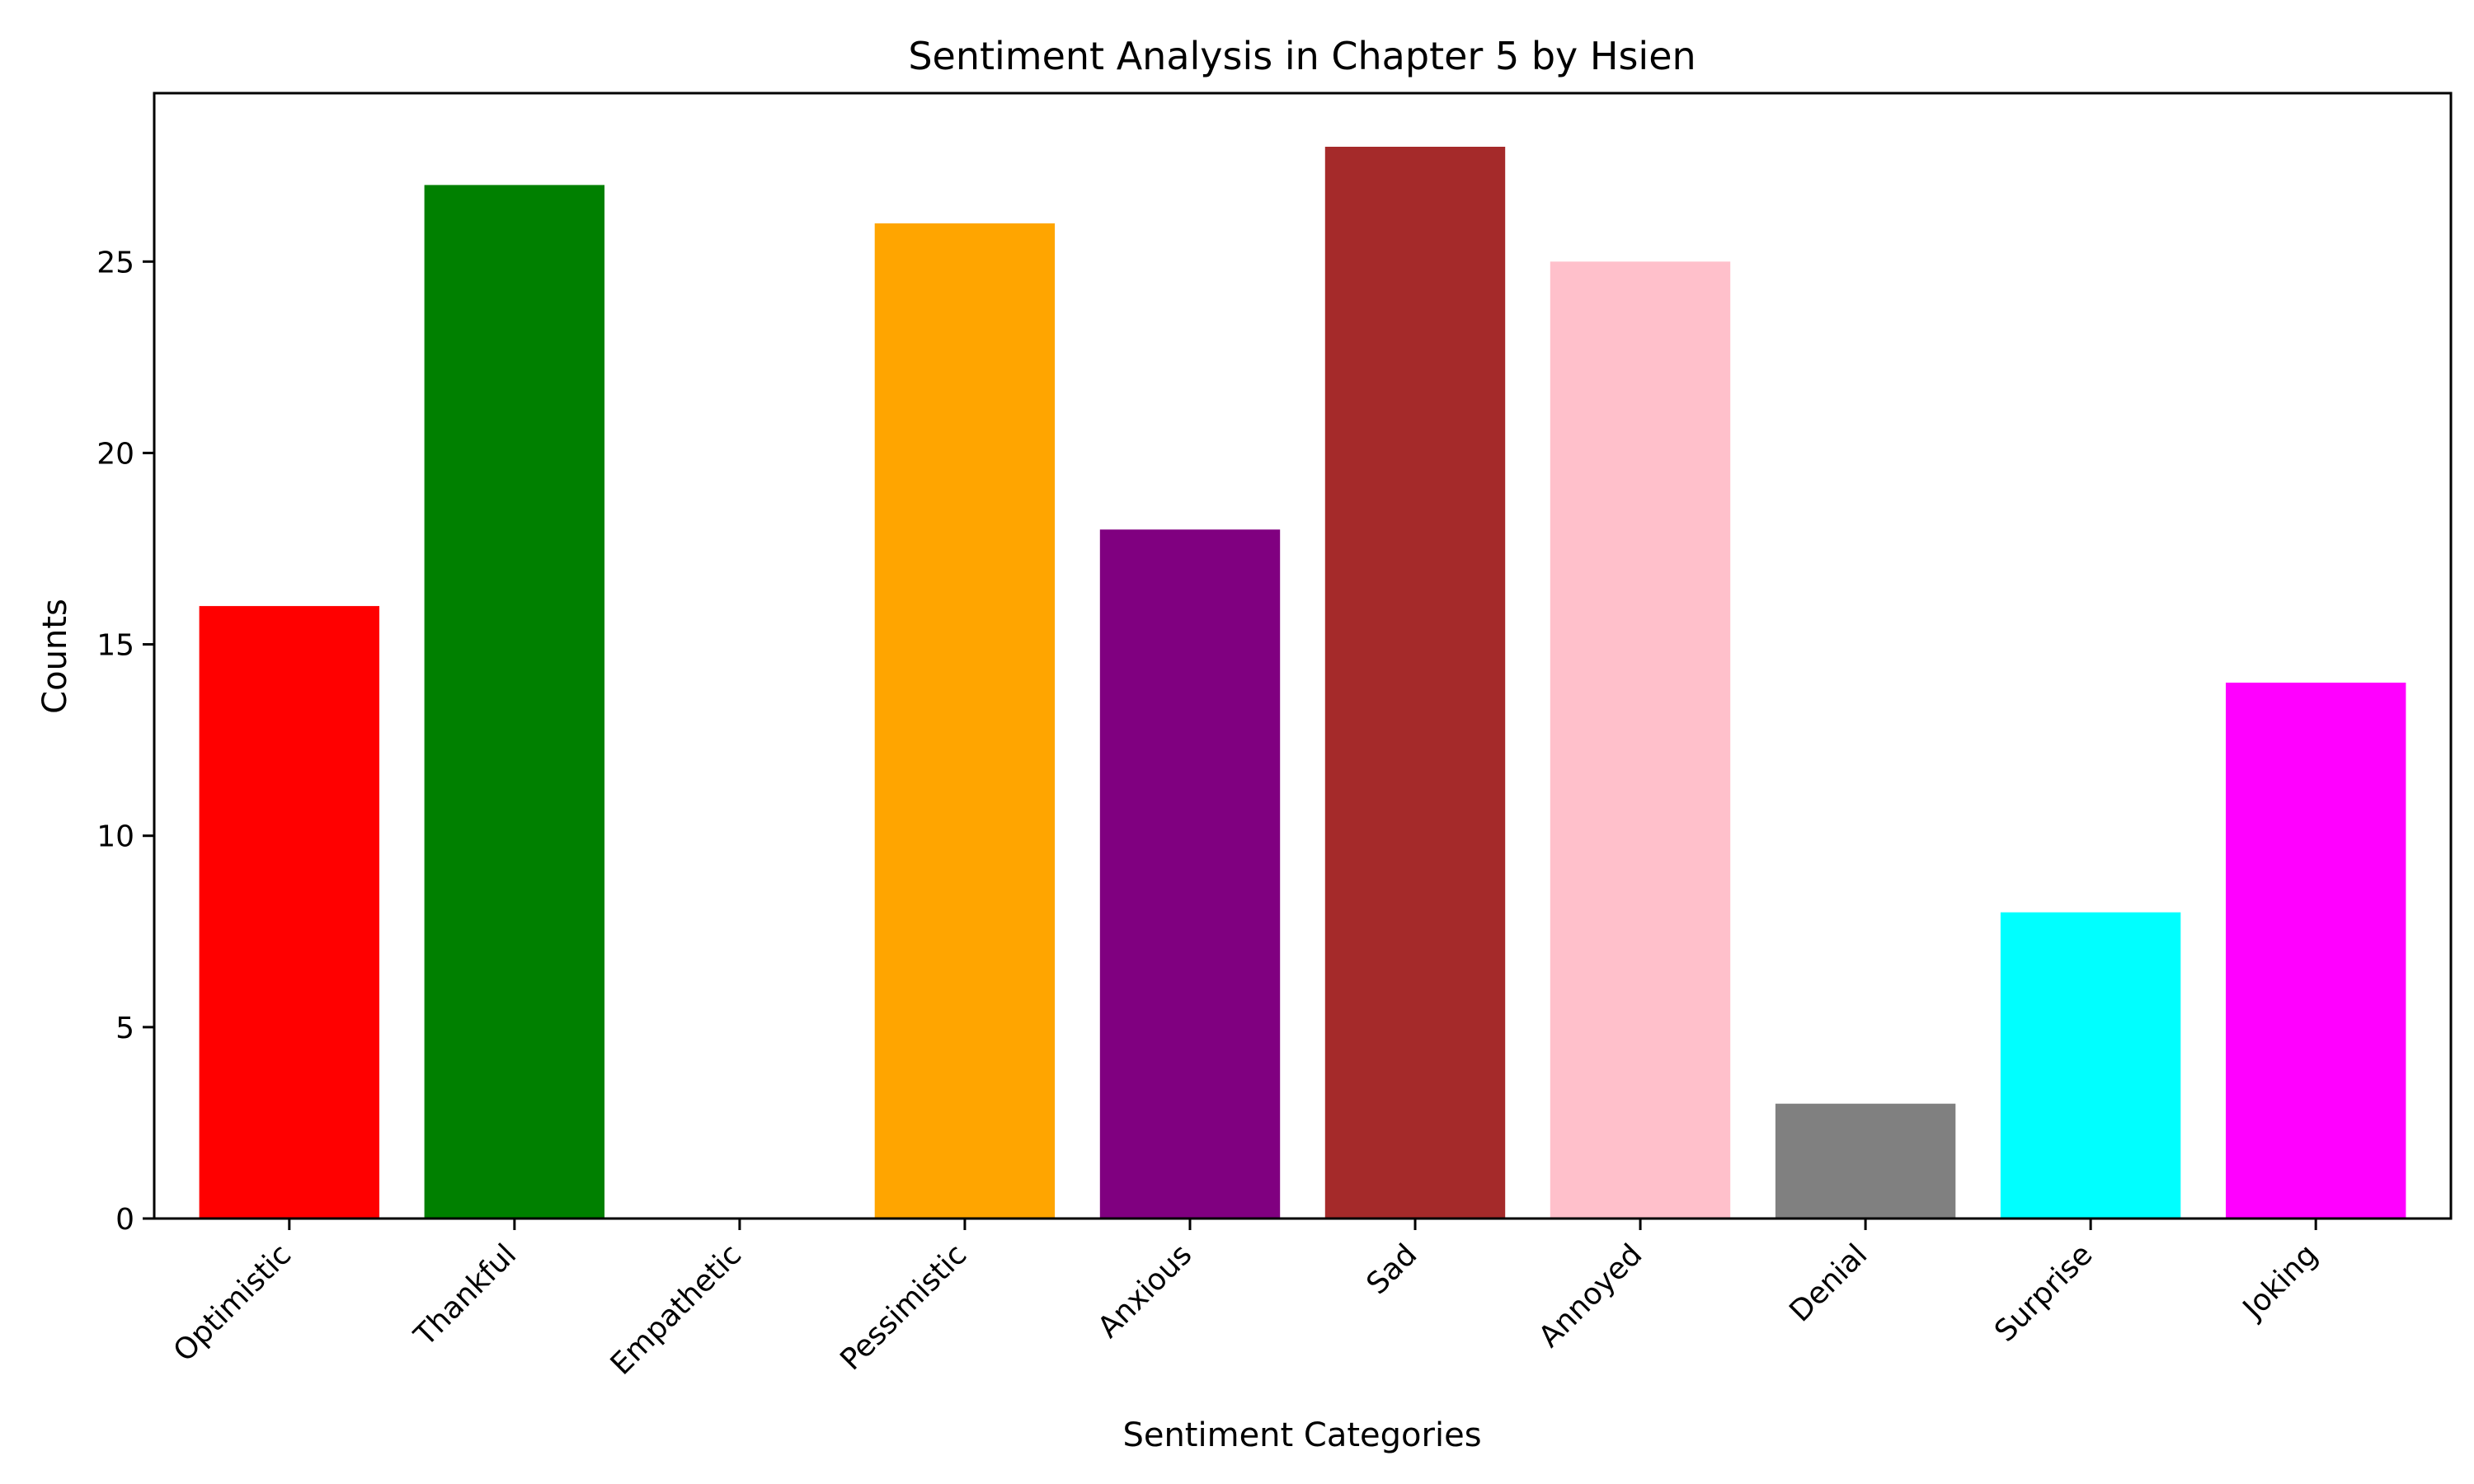  I want to click on x-tick-label: Joking, so click(2280, 1282).